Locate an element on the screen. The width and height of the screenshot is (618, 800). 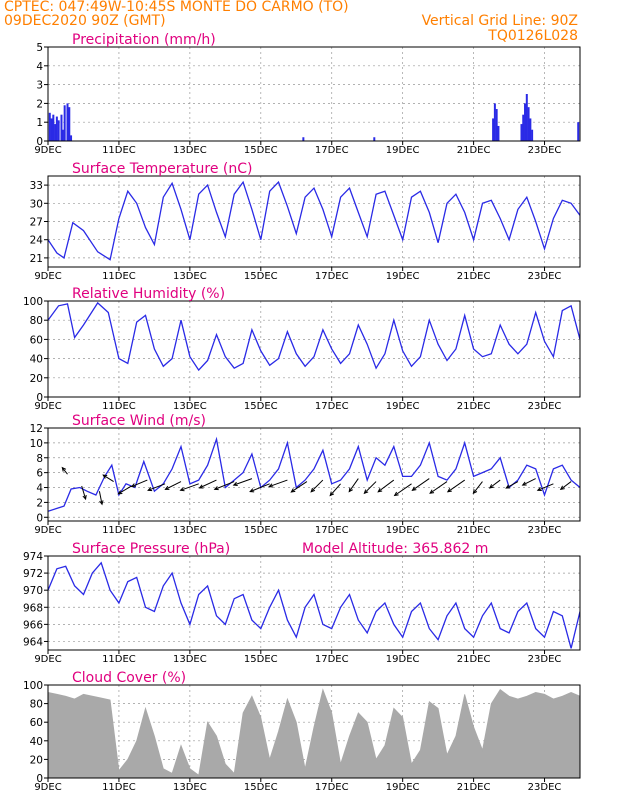
pressure-xtick-label: 13DEC is located at coordinates (190, 659).